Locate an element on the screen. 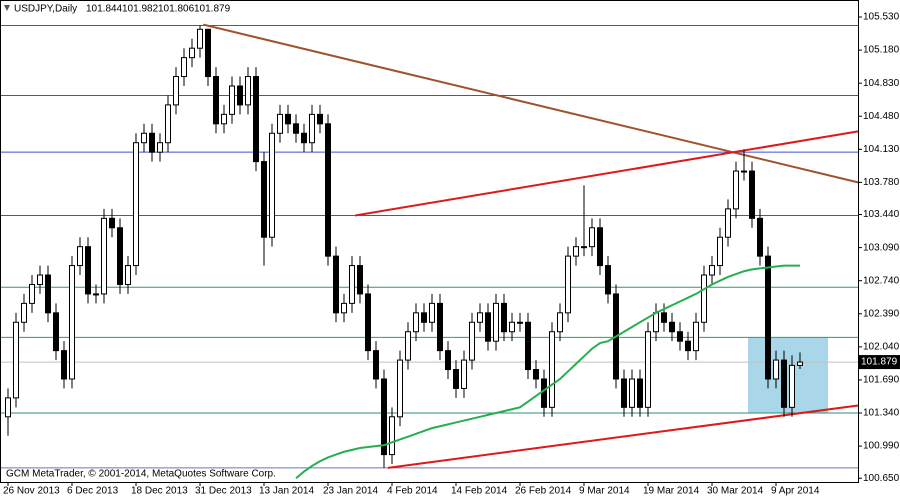  y-tick-label: 103.440 is located at coordinates (881, 214).